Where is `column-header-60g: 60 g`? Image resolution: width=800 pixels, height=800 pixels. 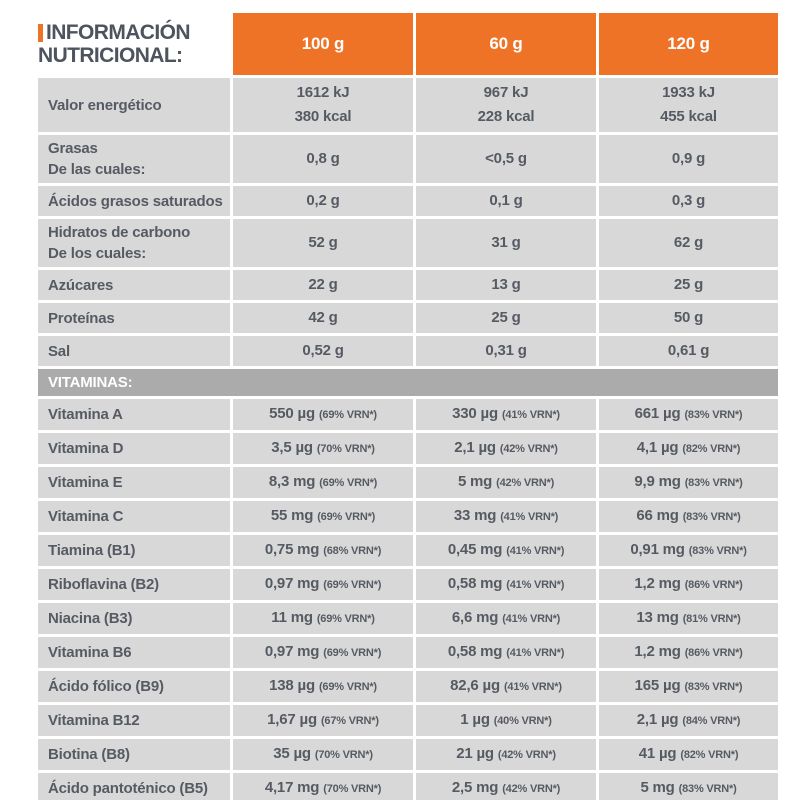 column-header-60g: 60 g is located at coordinates (506, 44).